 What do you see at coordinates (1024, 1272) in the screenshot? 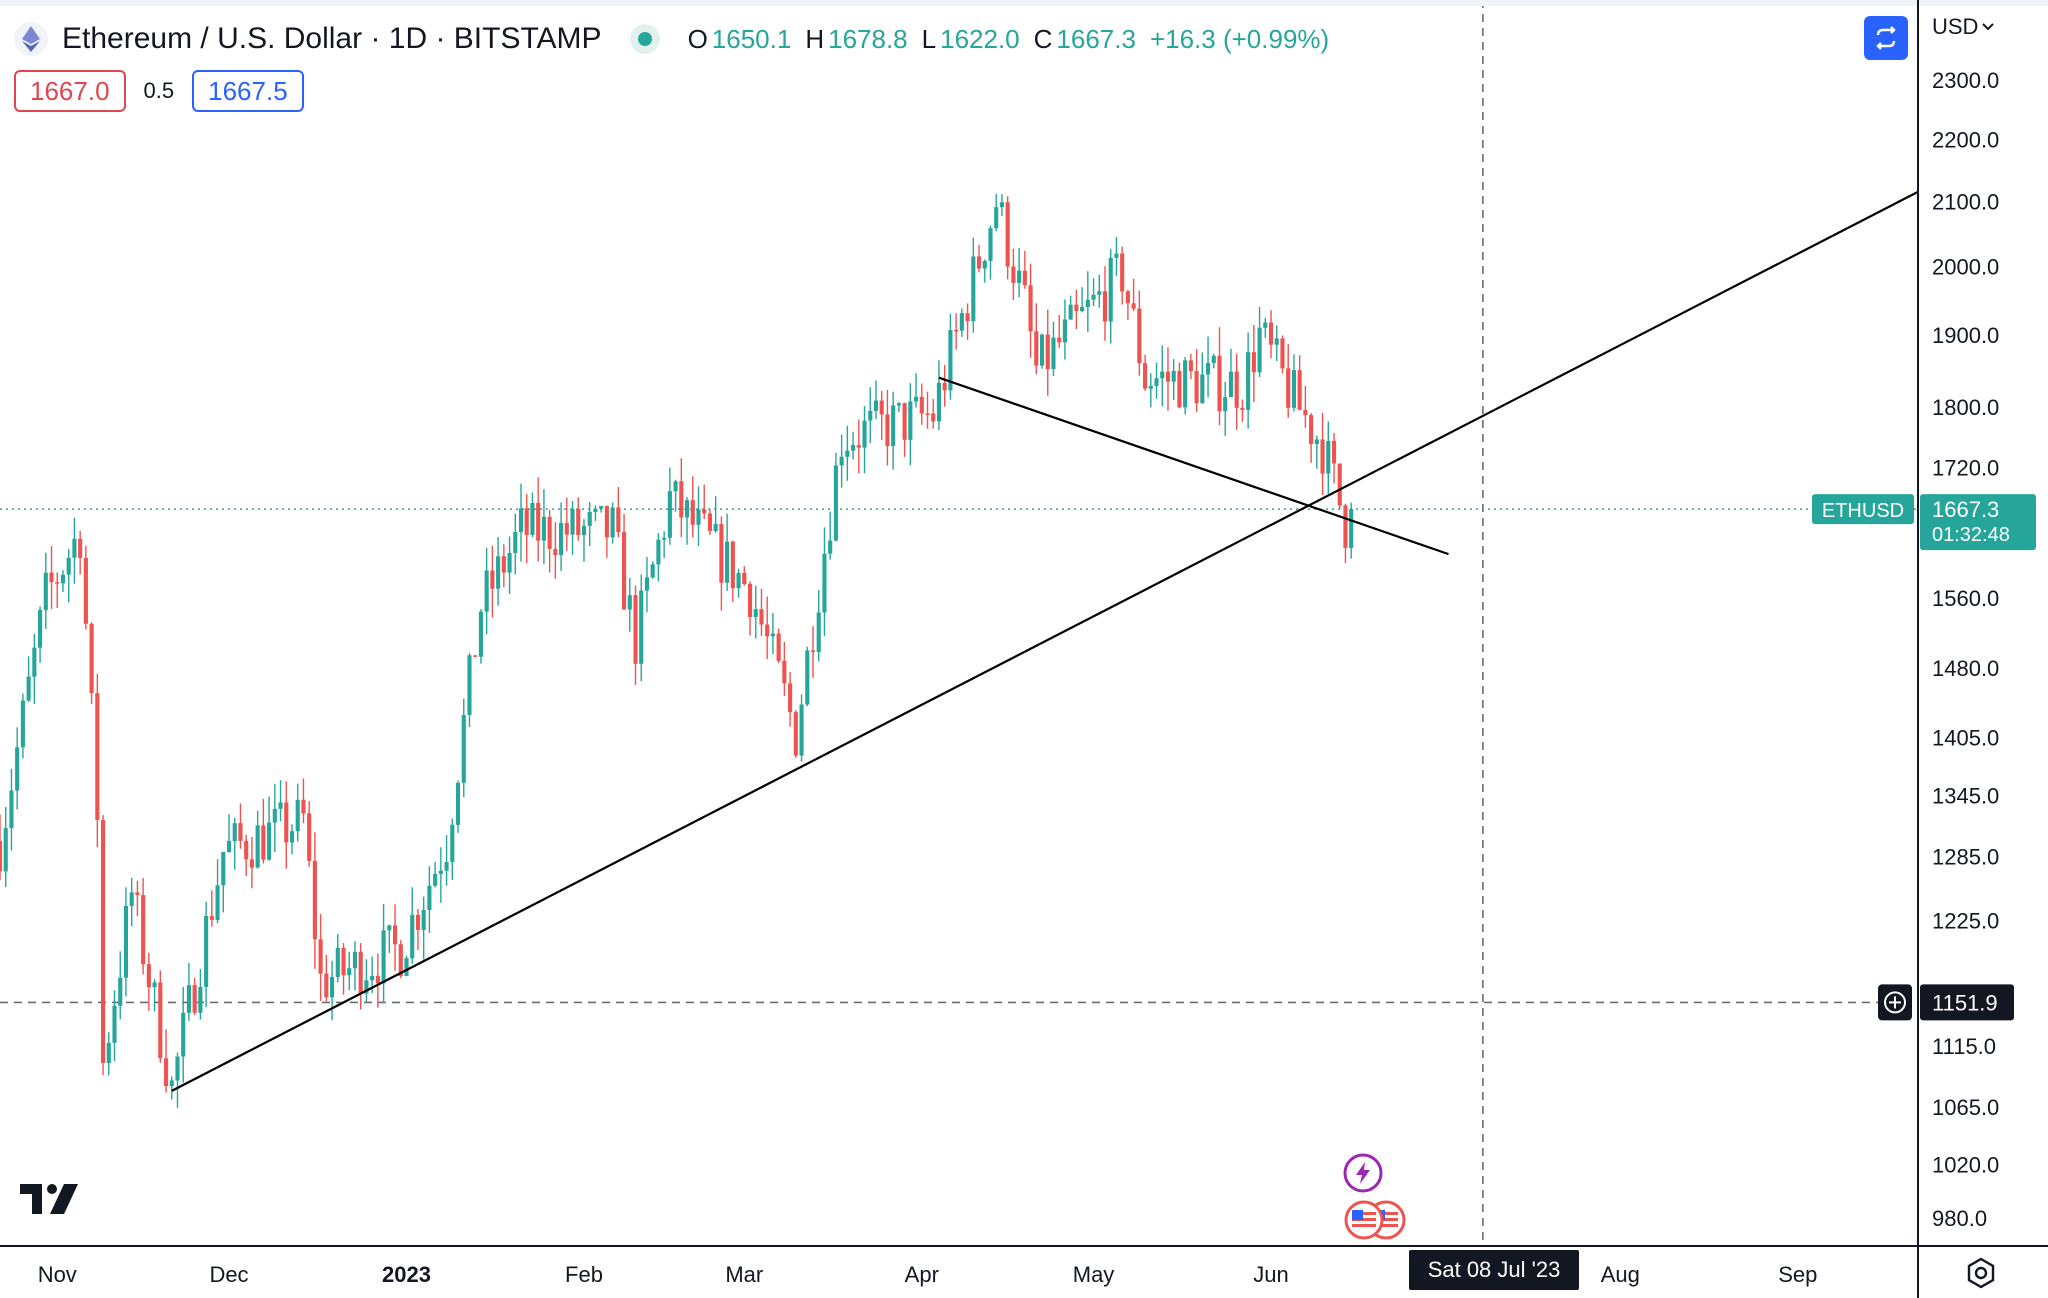
I see `time-axis-background` at bounding box center [1024, 1272].